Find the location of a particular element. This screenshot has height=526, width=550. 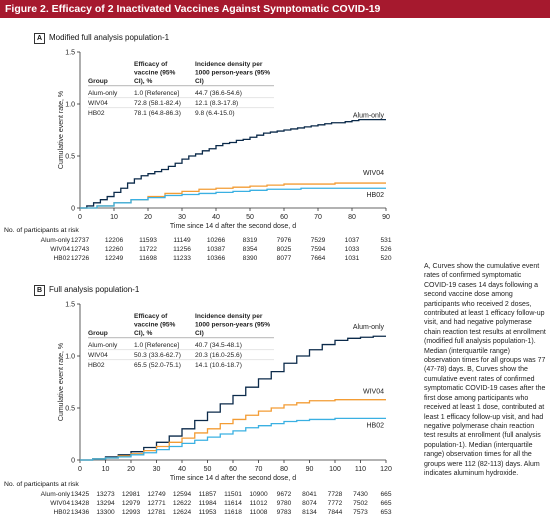

x-tick-label: 20 is located at coordinates (148, 217).